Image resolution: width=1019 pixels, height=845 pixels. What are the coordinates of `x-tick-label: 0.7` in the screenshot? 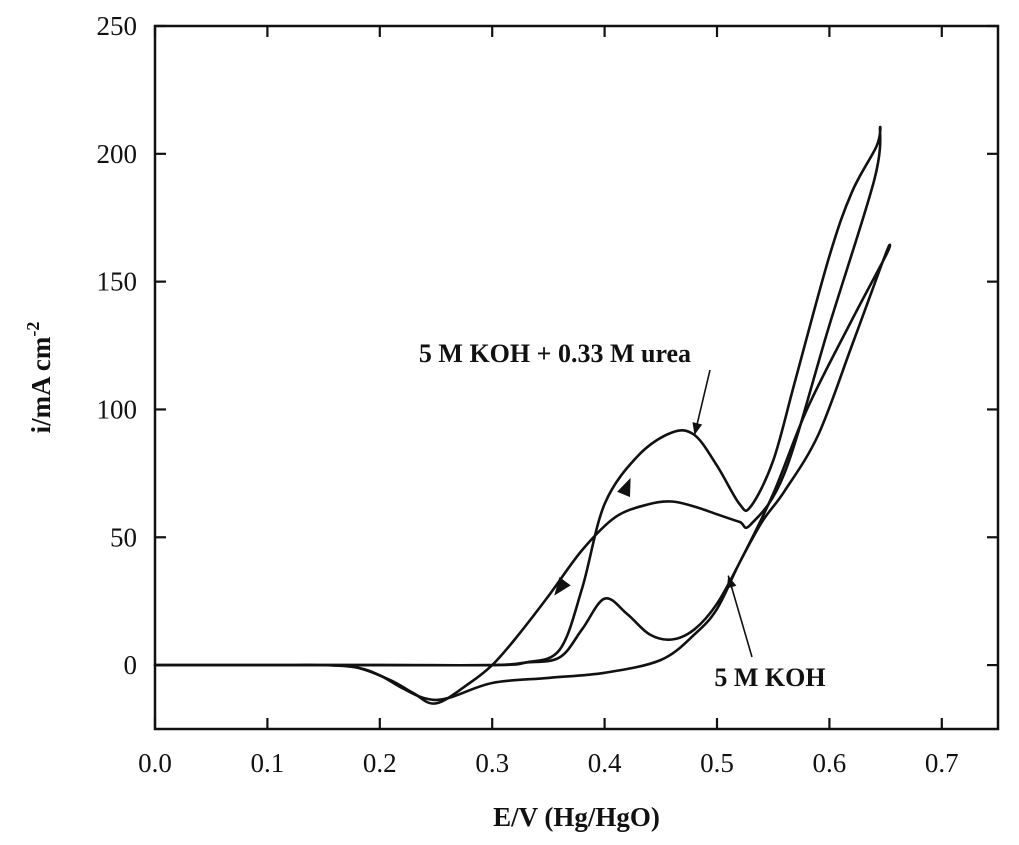 It's located at (942, 763).